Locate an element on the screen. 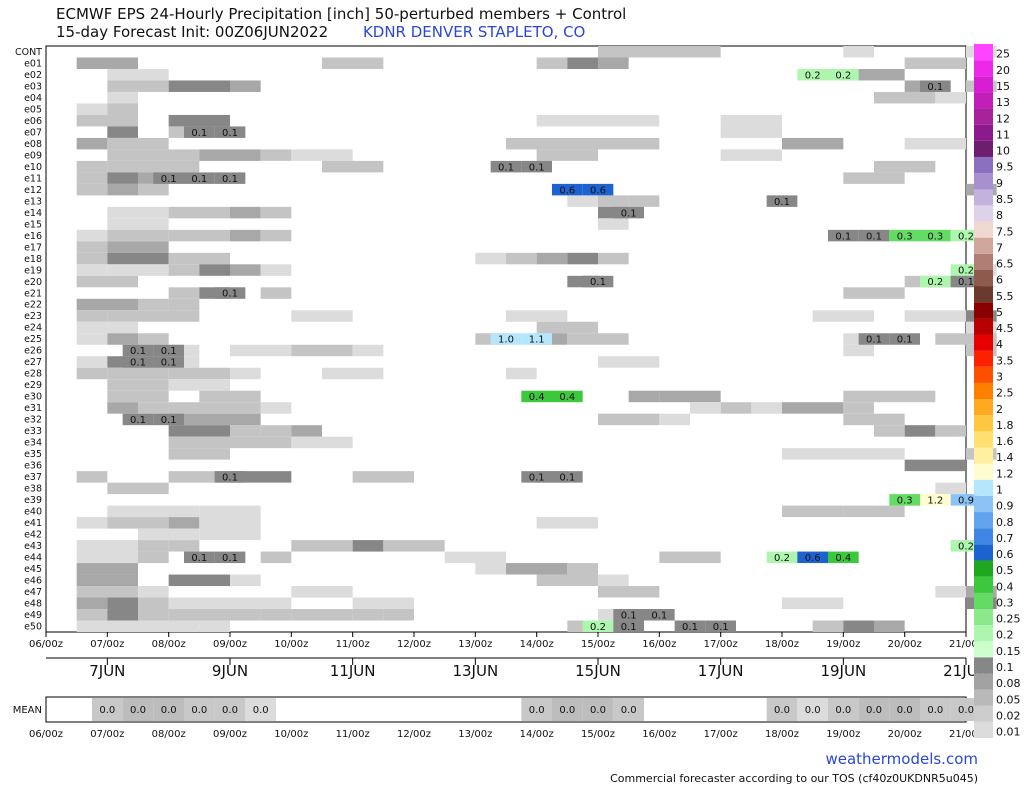  mean-x-tick-label: 17/00z is located at coordinates (721, 734).